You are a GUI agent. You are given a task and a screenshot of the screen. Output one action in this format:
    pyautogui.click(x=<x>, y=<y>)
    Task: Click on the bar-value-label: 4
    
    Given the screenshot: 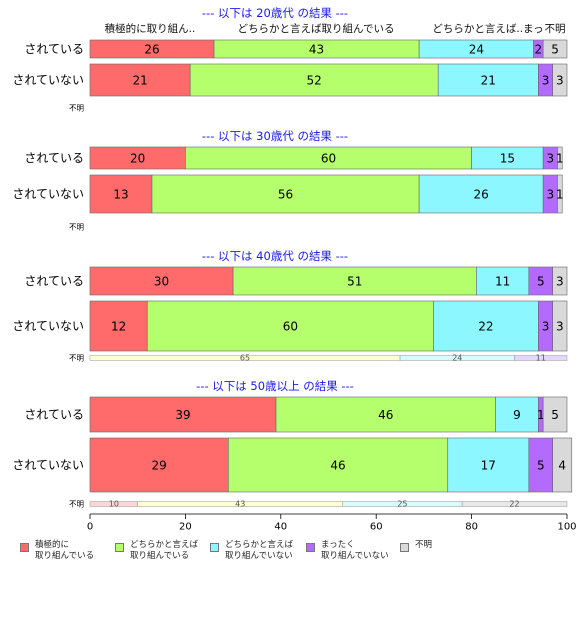 What is the action you would take?
    pyautogui.click(x=562, y=466)
    